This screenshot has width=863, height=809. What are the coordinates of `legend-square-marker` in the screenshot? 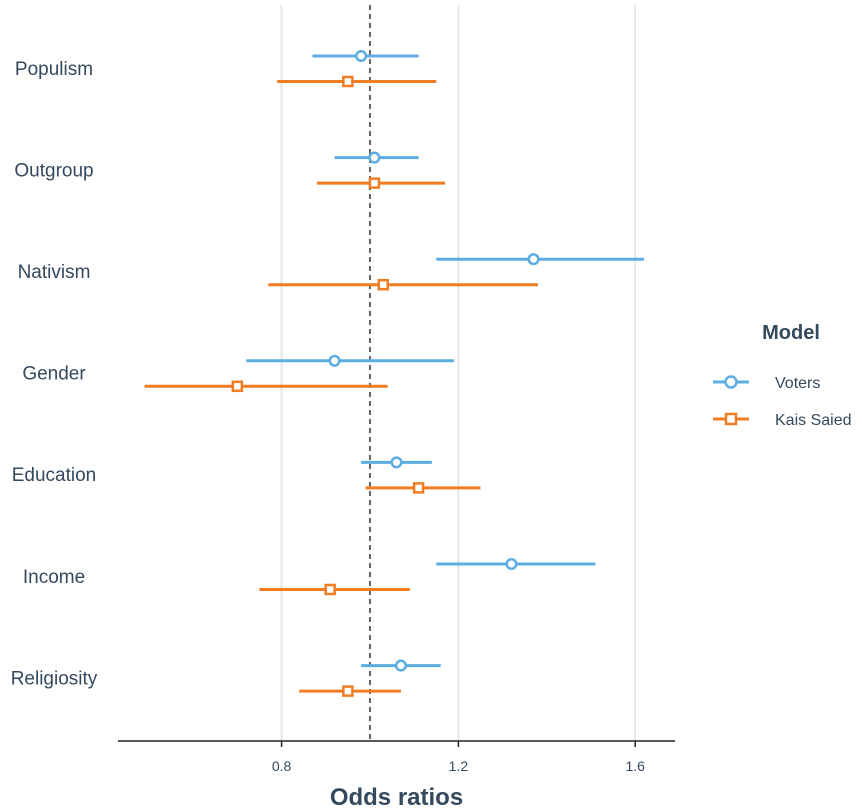 It's located at (731, 419).